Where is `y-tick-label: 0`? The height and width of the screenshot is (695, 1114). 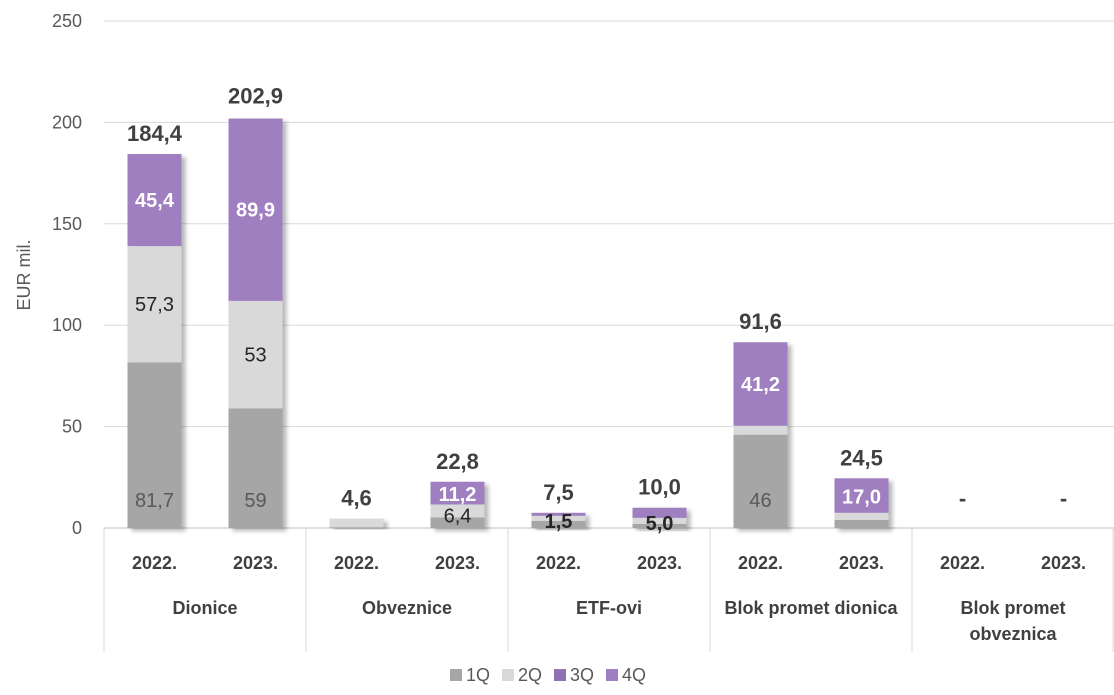
y-tick-label: 0 is located at coordinates (77, 528).